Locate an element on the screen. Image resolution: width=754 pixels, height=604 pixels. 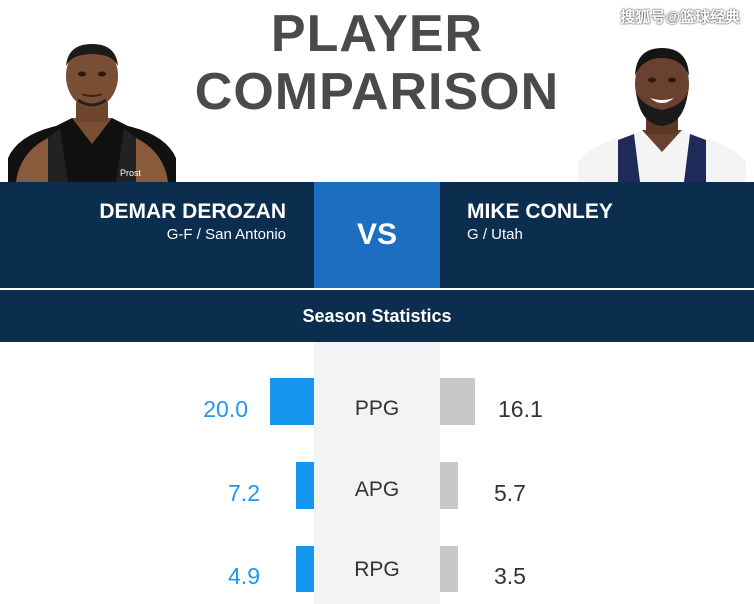
stat-label: RPG is located at coordinates (377, 569).